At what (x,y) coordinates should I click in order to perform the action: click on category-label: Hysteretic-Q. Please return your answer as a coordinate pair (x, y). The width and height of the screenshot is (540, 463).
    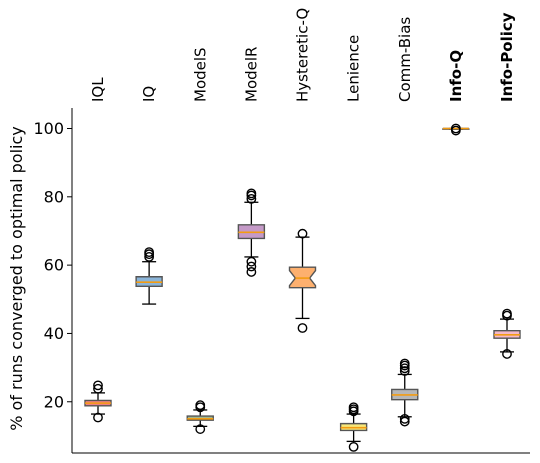
    Looking at the image, I should click on (303, 55).